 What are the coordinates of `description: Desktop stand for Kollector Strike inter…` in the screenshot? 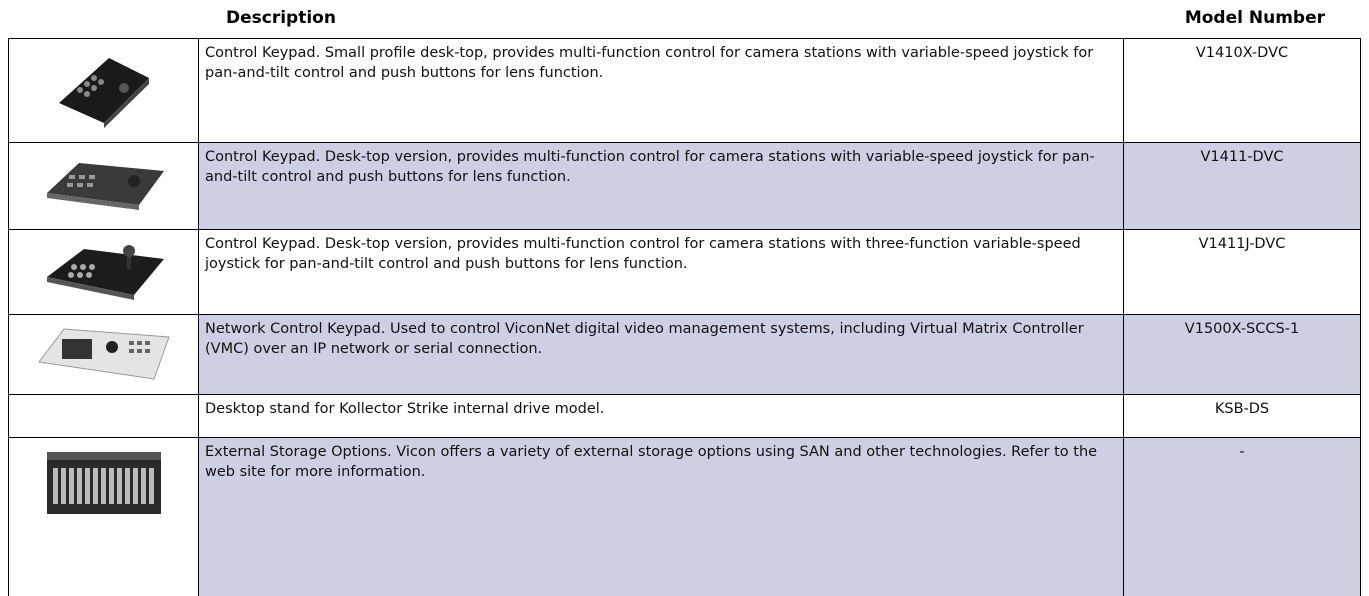 It's located at (661, 416).